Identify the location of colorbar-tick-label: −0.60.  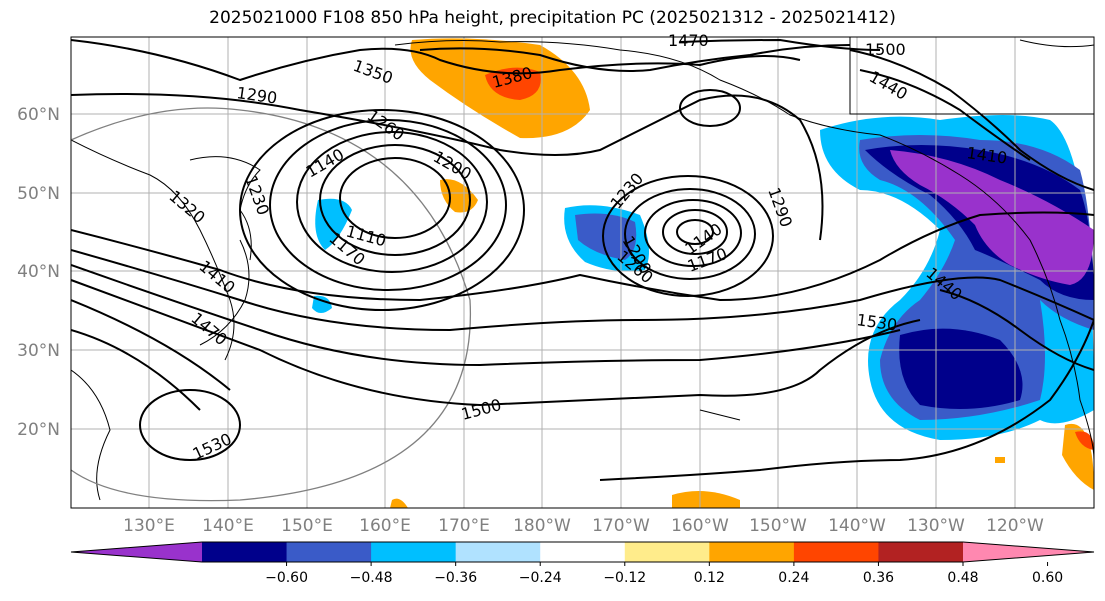
(286, 578).